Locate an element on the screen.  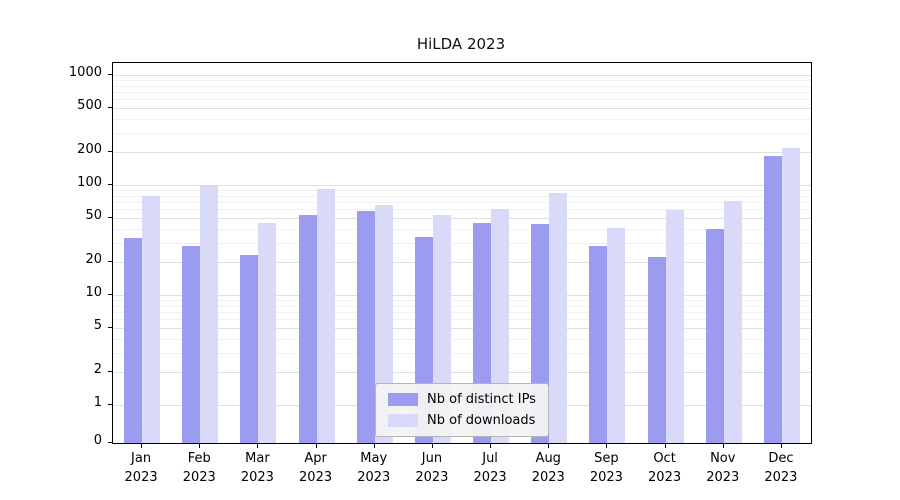
x-tick-label: Jun 2023 is located at coordinates (432, 468).